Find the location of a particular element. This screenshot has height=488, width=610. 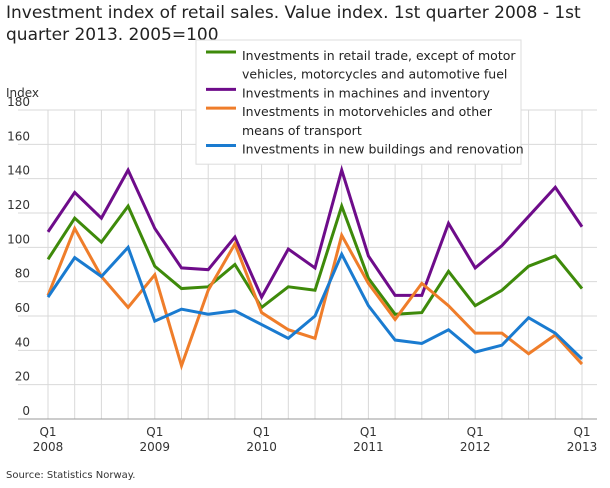

legend-box is located at coordinates (358, 102).